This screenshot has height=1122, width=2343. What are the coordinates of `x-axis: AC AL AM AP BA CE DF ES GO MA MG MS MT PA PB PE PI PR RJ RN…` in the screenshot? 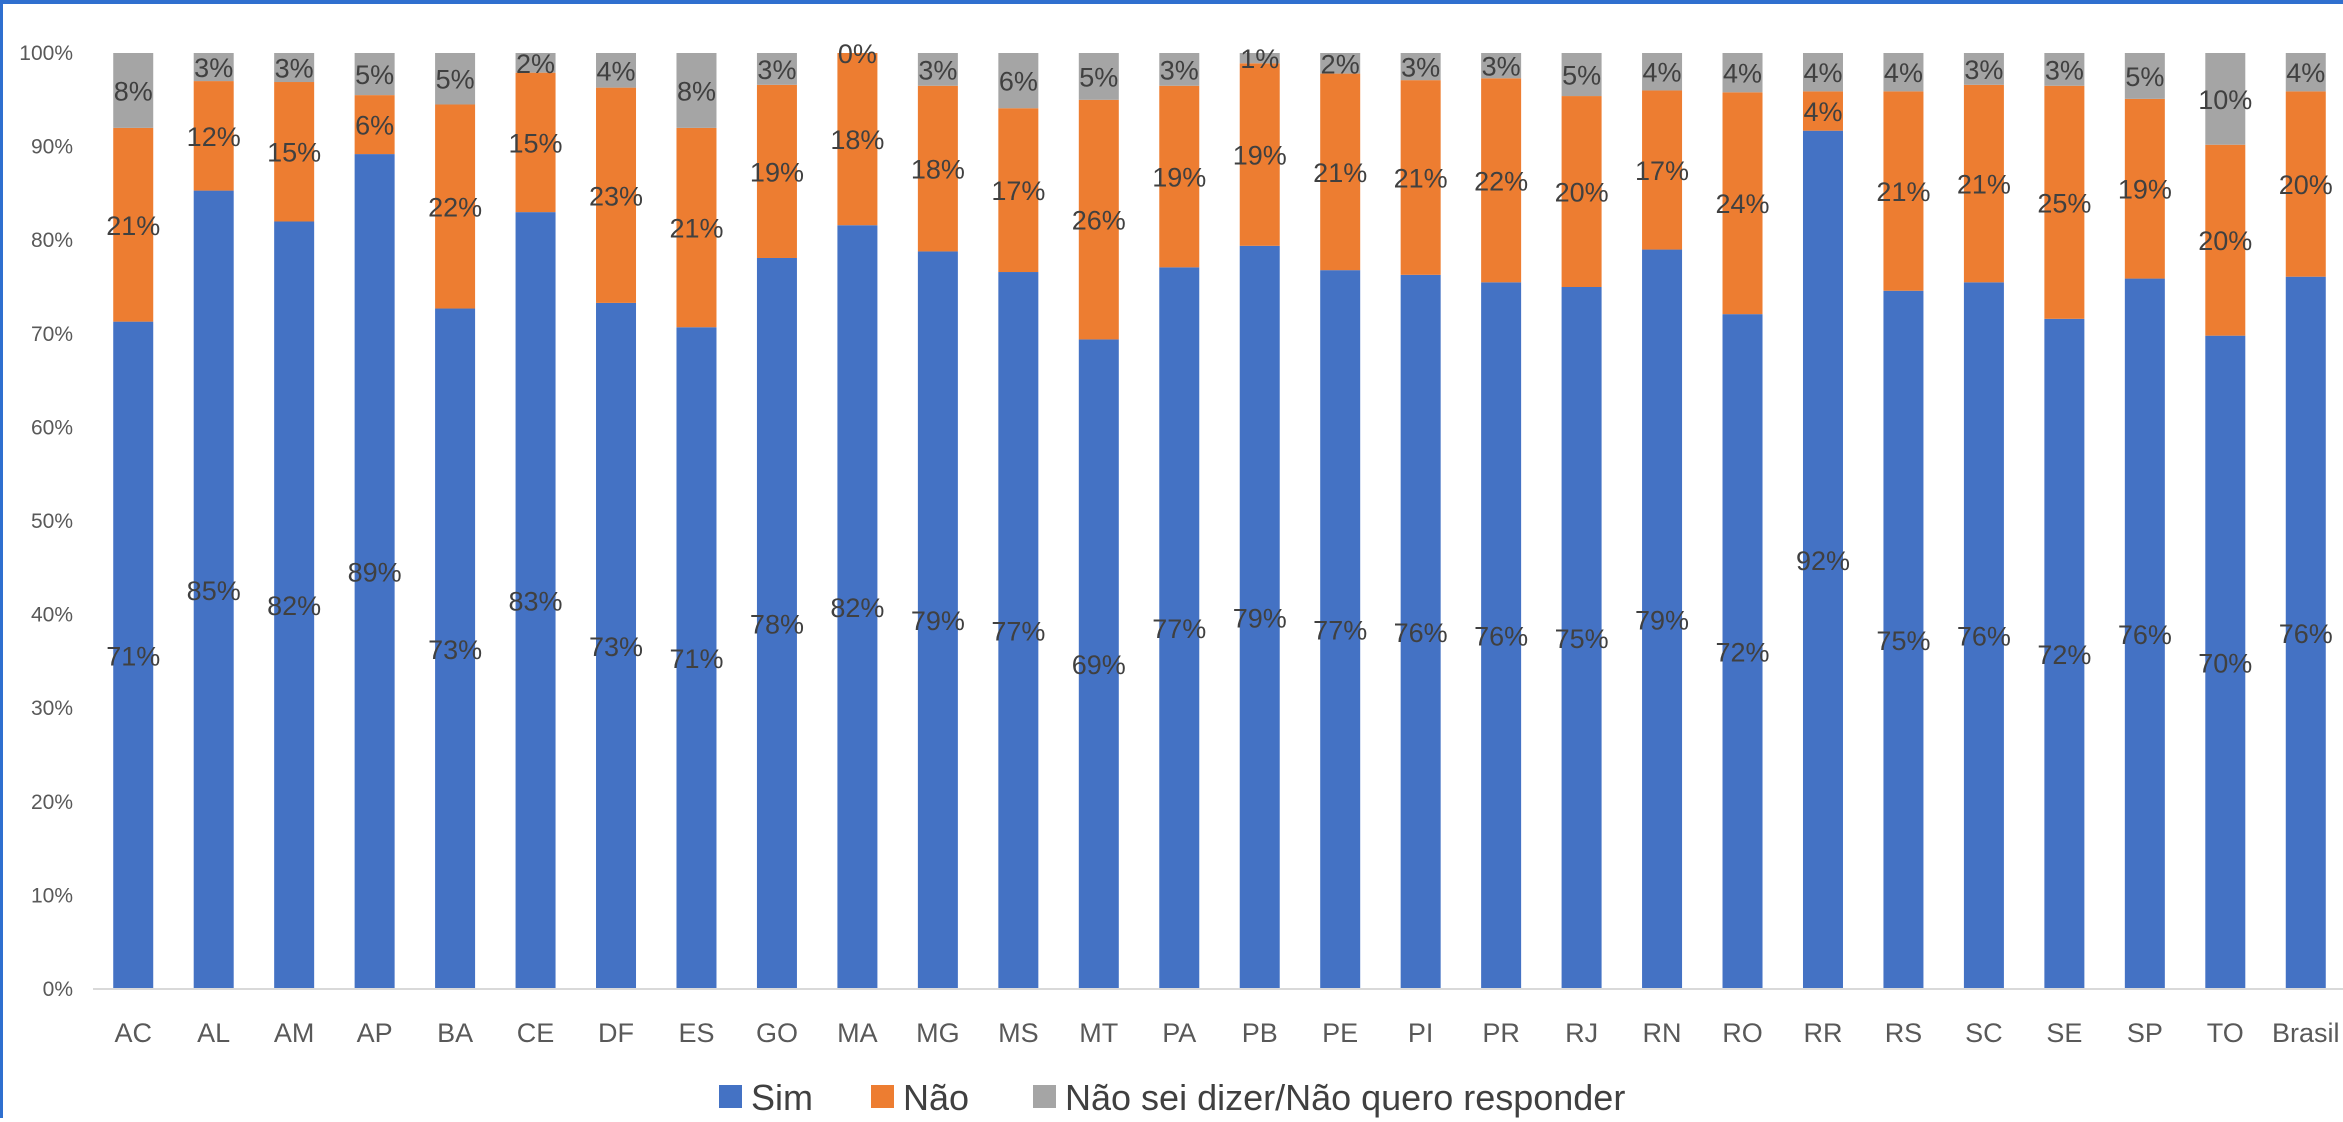 It's located at (1218, 1018).